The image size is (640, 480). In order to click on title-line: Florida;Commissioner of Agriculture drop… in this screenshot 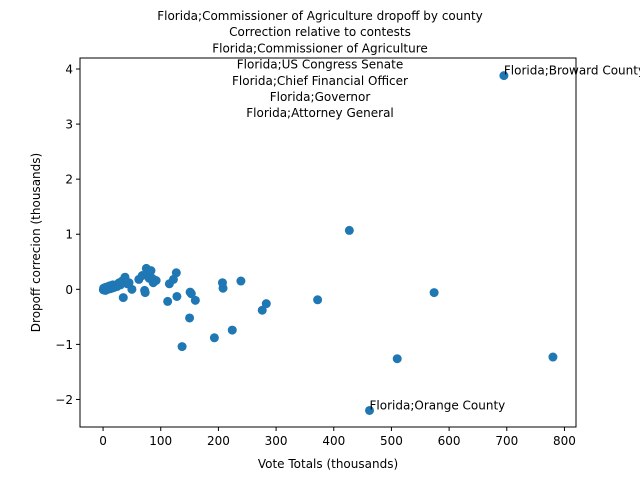, I will do `click(320, 16)`.